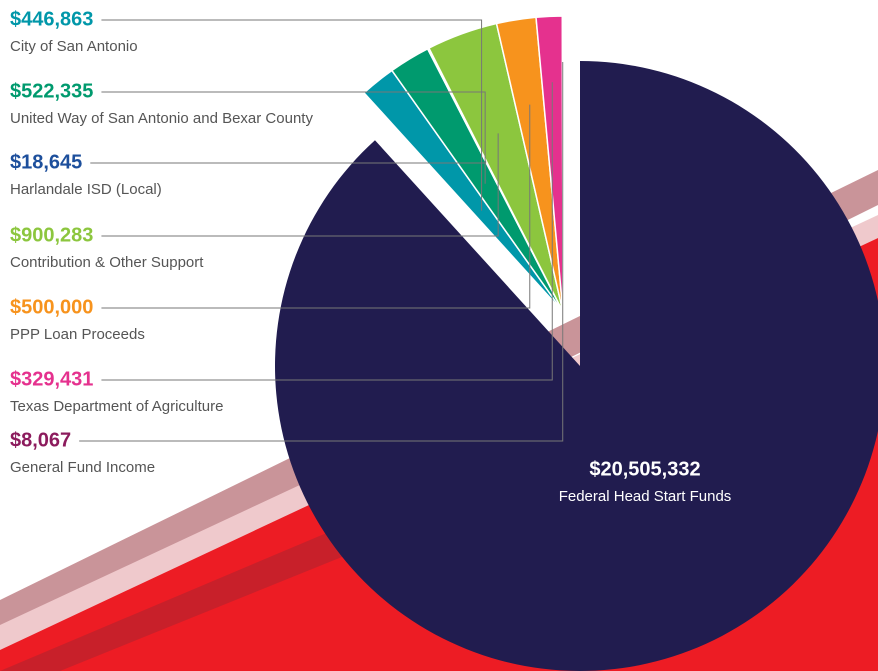  What do you see at coordinates (86, 189) in the screenshot?
I see `category-label: Harlandale ISD (Local)` at bounding box center [86, 189].